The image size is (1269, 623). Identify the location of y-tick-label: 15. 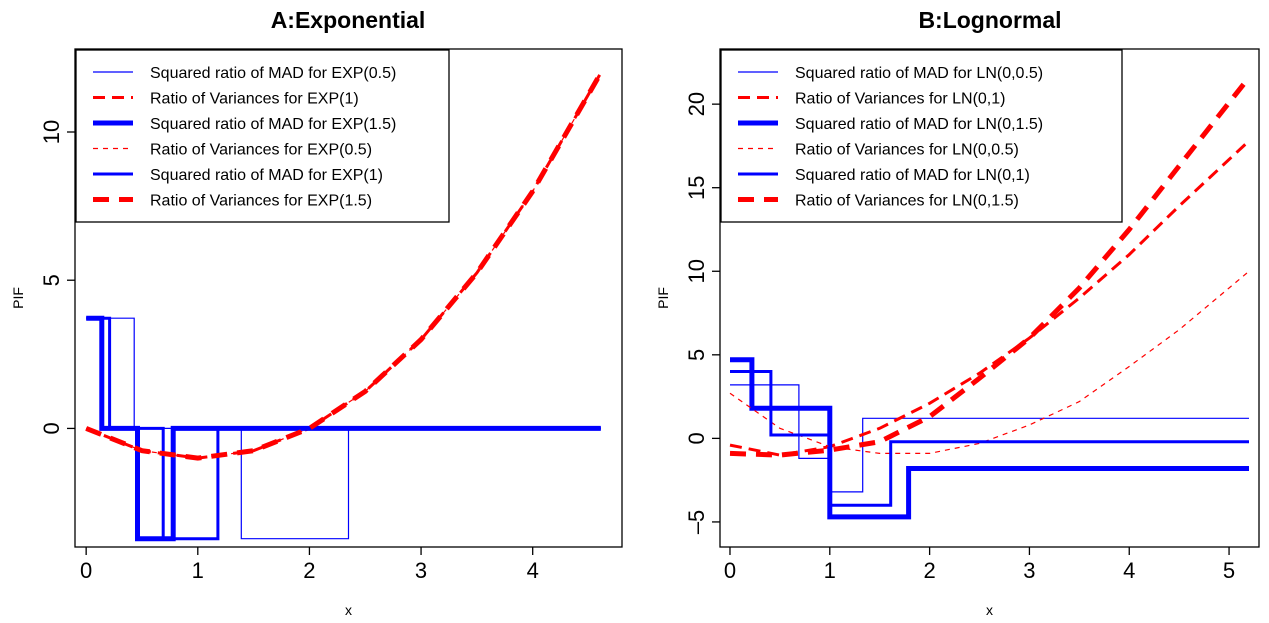
(696, 187).